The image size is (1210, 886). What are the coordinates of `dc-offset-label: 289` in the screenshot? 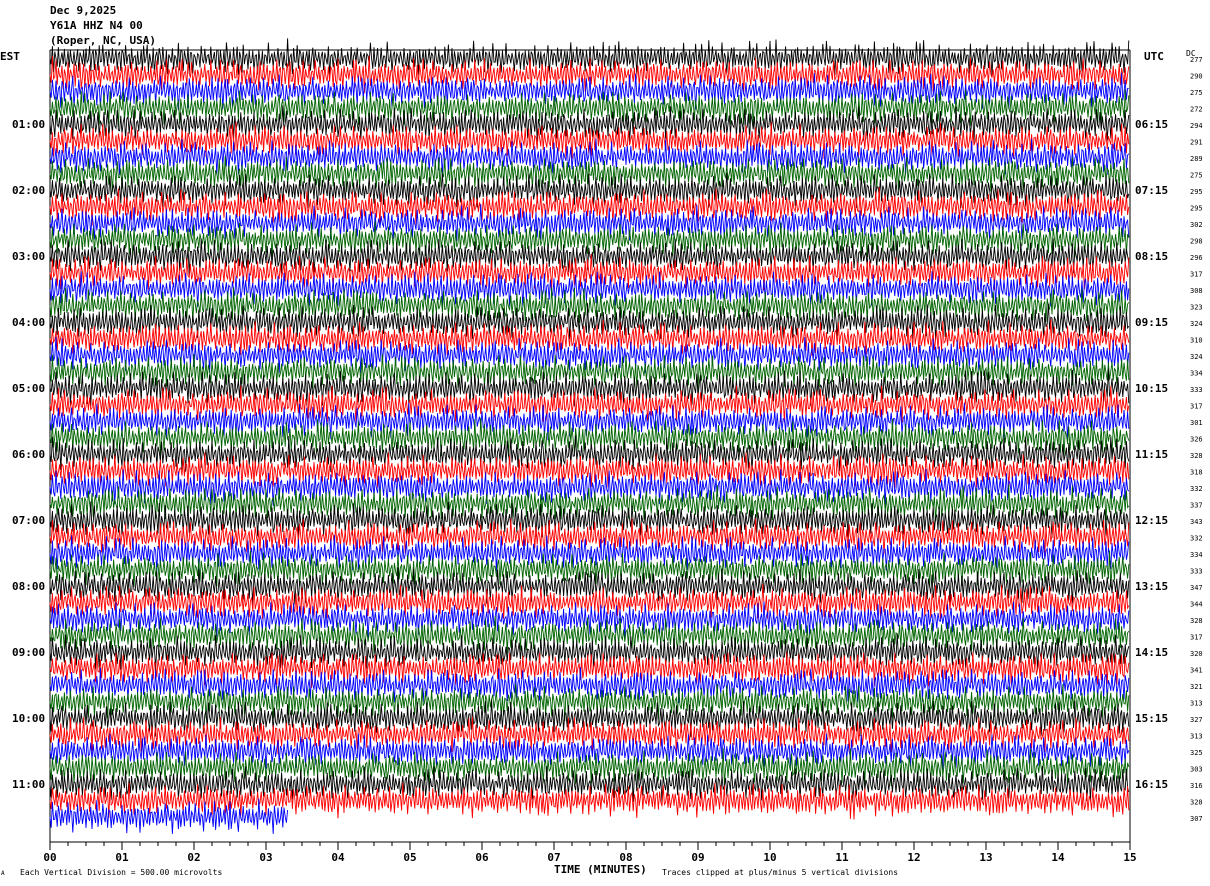 It's located at (1196, 159).